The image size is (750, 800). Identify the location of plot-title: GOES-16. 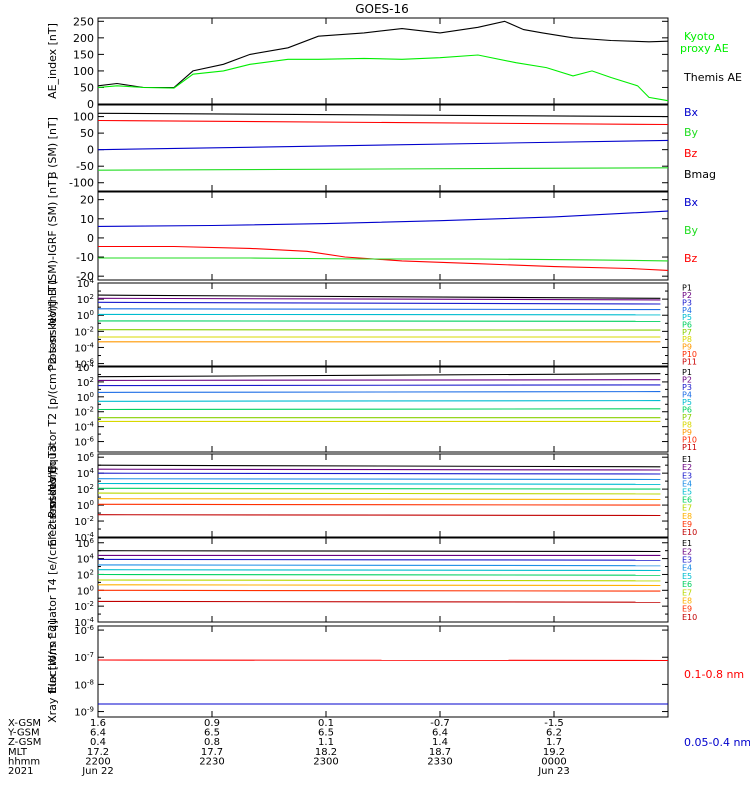
(382, 9).